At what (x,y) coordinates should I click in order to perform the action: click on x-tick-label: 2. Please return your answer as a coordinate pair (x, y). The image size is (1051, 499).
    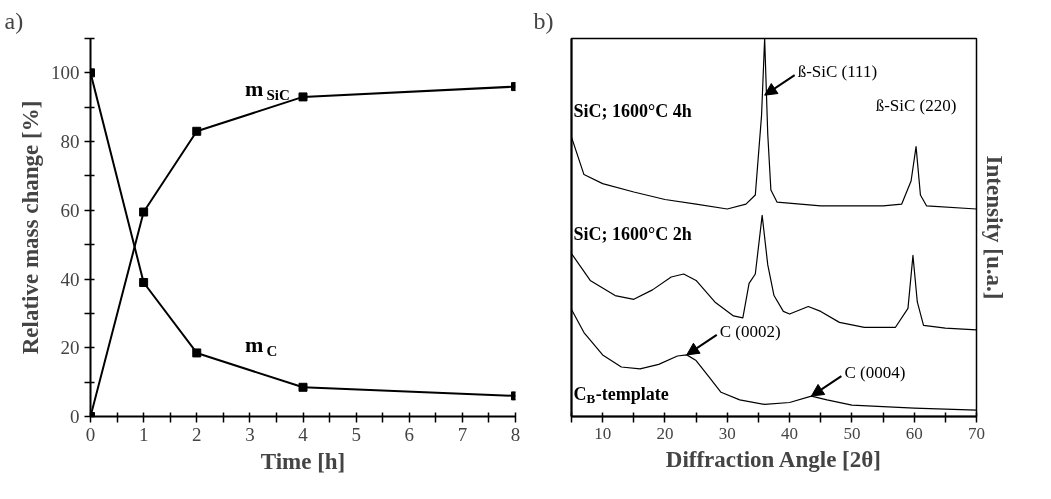
    Looking at the image, I should click on (197, 434).